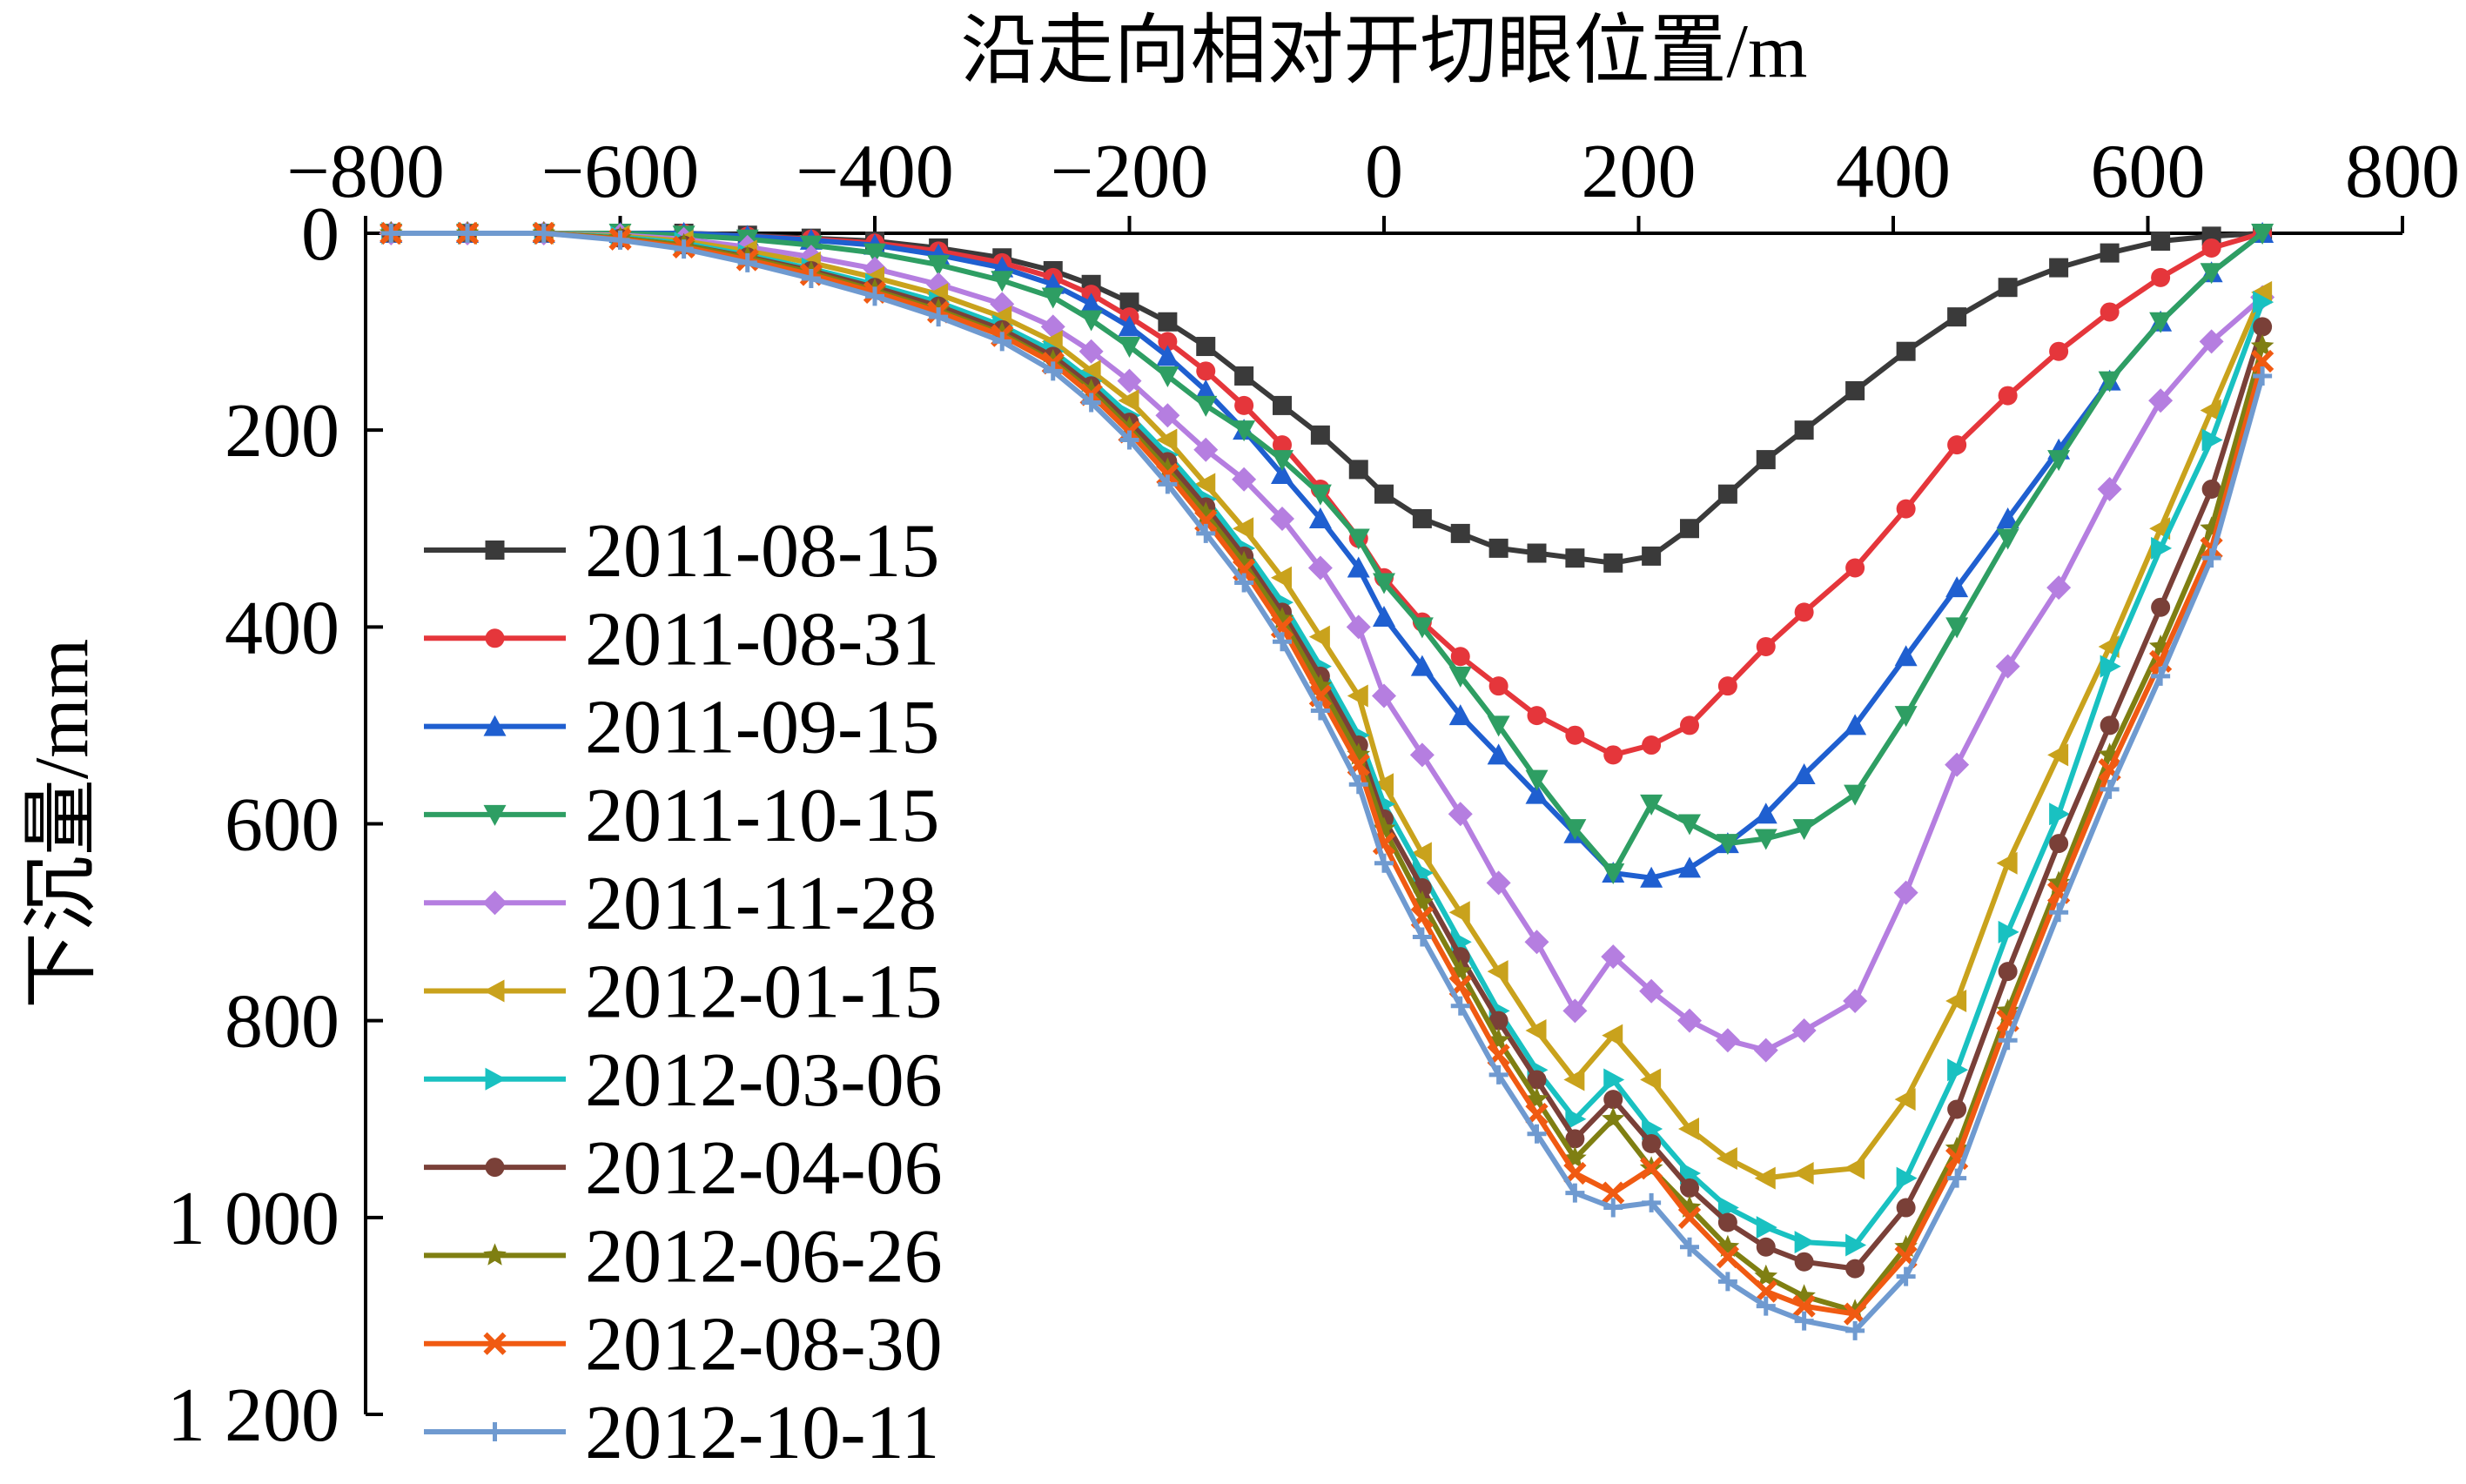 The image size is (2466, 1484). Describe the element at coordinates (1130, 172) in the screenshot. I see `x-tick-label: −200` at that location.